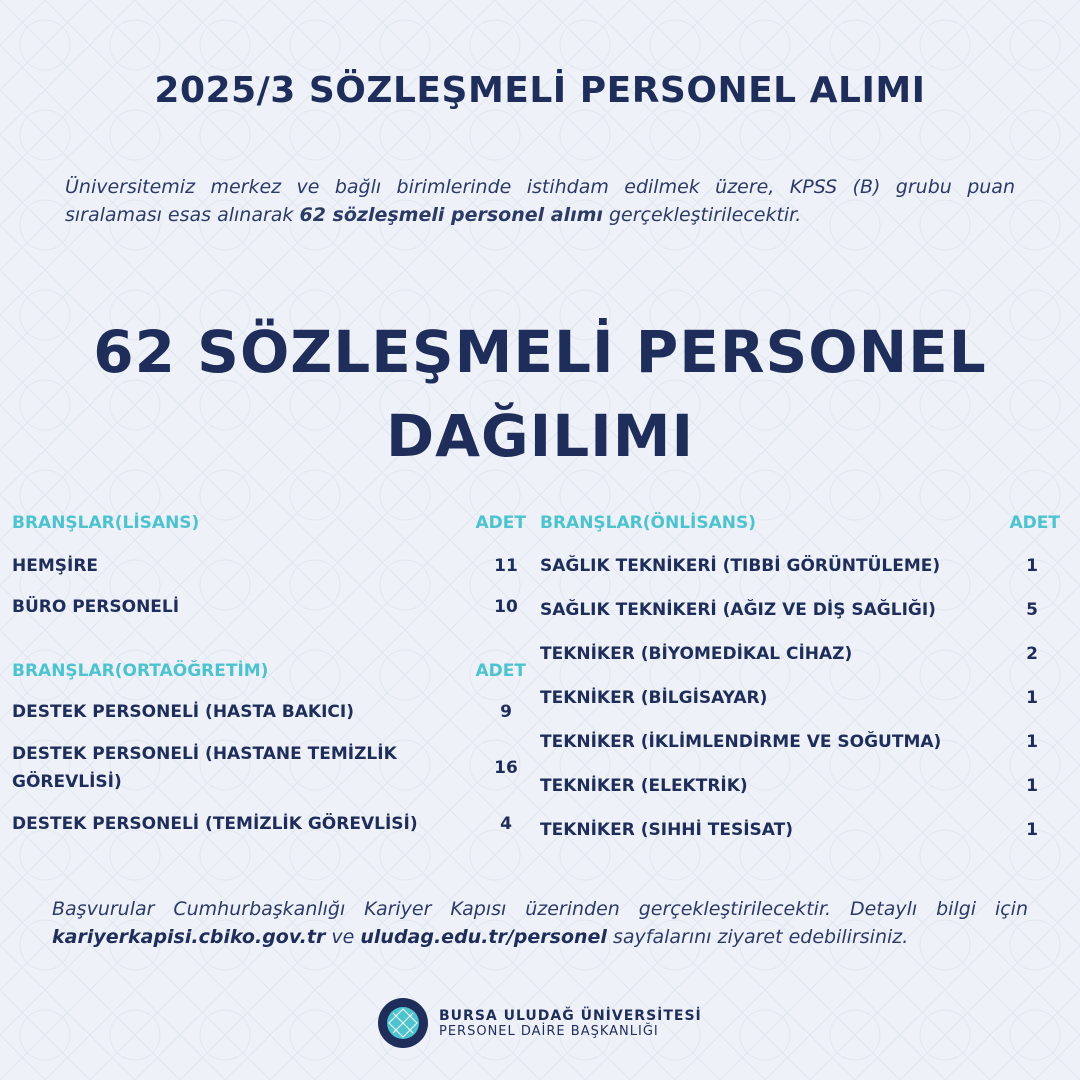  What do you see at coordinates (570, 1015) in the screenshot?
I see `university-name: BURSA ULUDAĞ ÜNİVERSİTESİ` at bounding box center [570, 1015].